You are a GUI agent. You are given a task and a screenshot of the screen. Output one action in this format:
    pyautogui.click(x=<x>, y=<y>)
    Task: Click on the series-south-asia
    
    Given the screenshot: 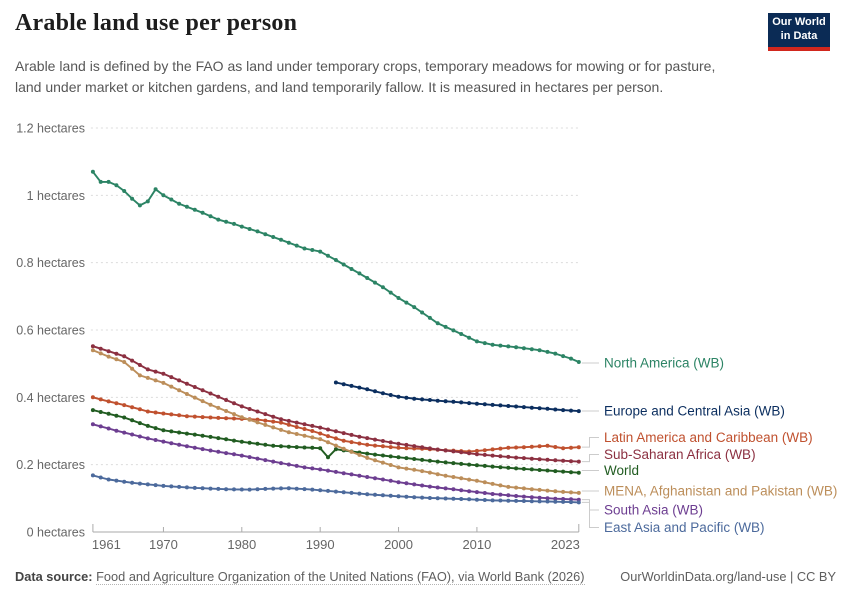 What is the action you would take?
    pyautogui.click(x=335, y=462)
    